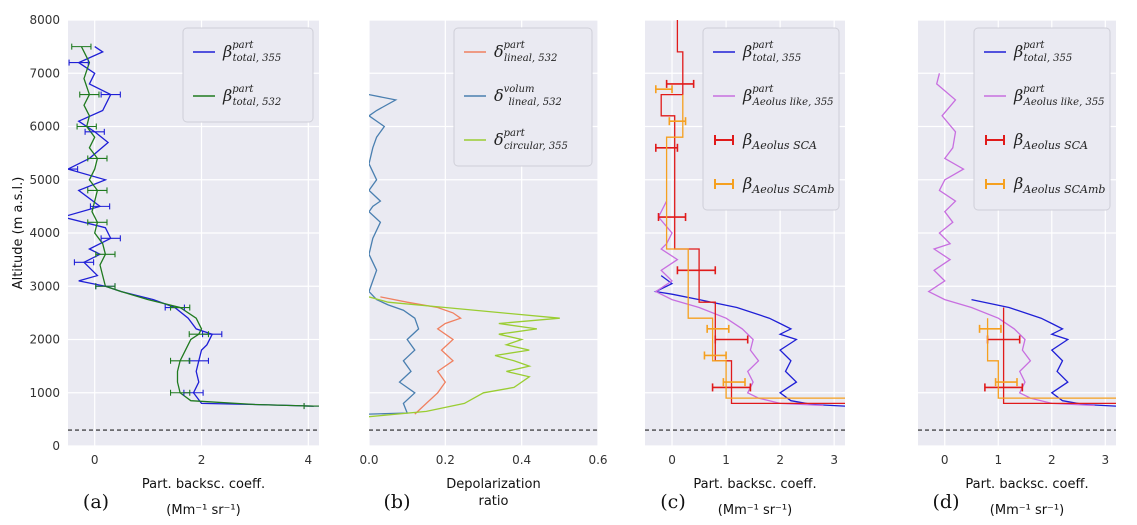 This screenshot has width=1137, height=525. What do you see at coordinates (397, 502) in the screenshot?
I see `panel-label: (b)` at bounding box center [397, 502].